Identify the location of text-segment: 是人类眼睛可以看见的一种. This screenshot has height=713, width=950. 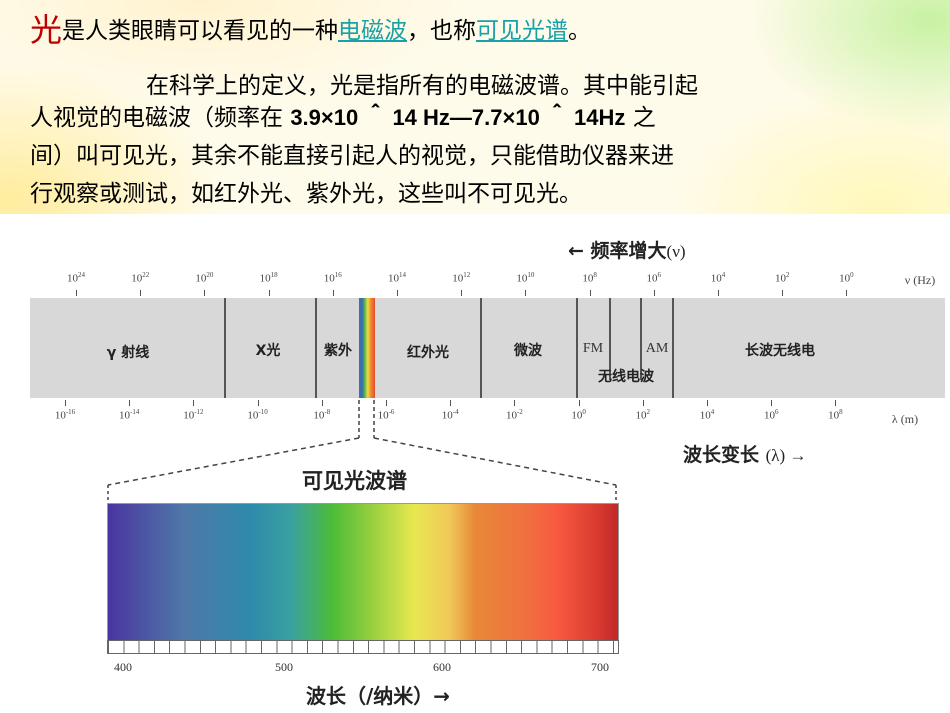
(200, 31).